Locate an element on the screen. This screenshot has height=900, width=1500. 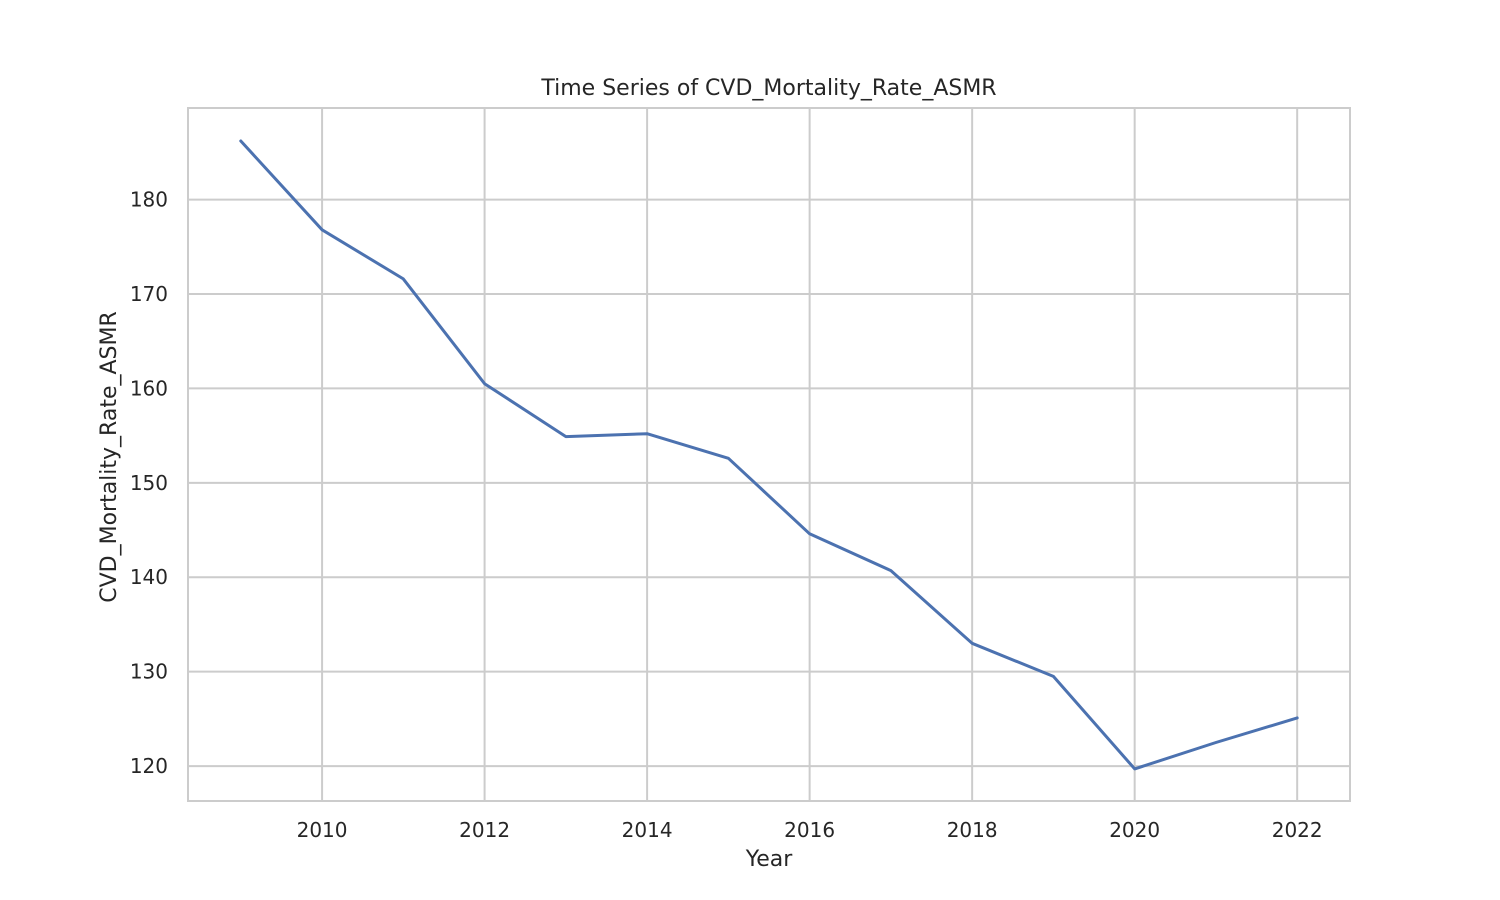
x-tick-label: 2010 is located at coordinates (322, 830).